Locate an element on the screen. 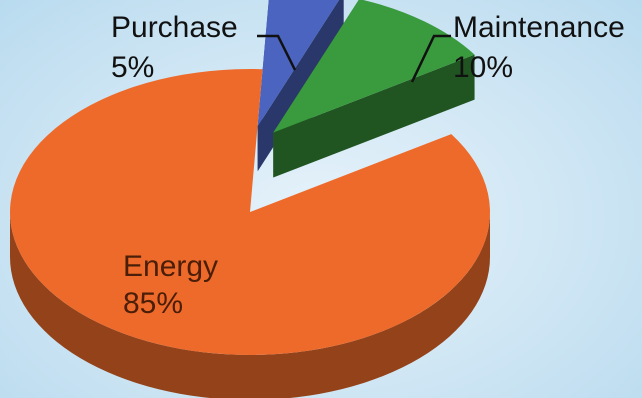  energy-callout: Energy 85% is located at coordinates (170, 285).